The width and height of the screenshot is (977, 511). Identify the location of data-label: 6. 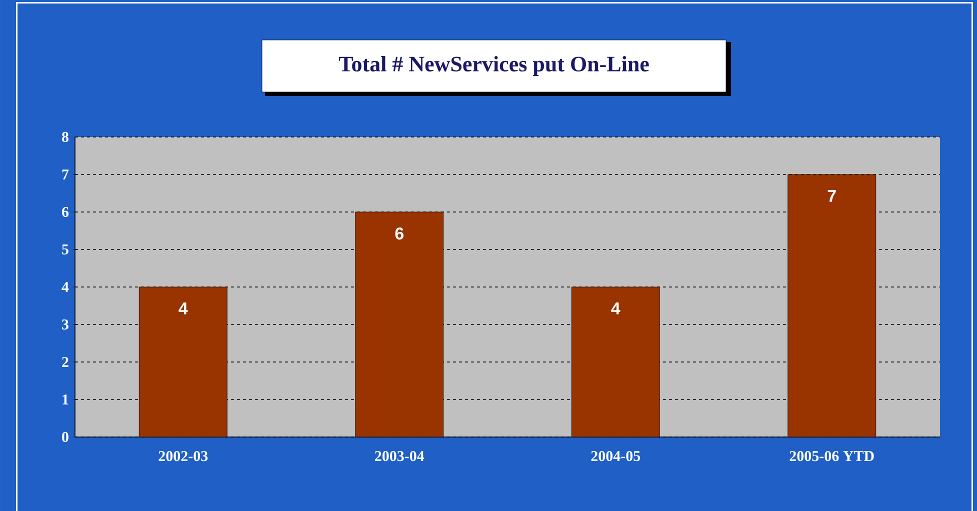
(399, 234).